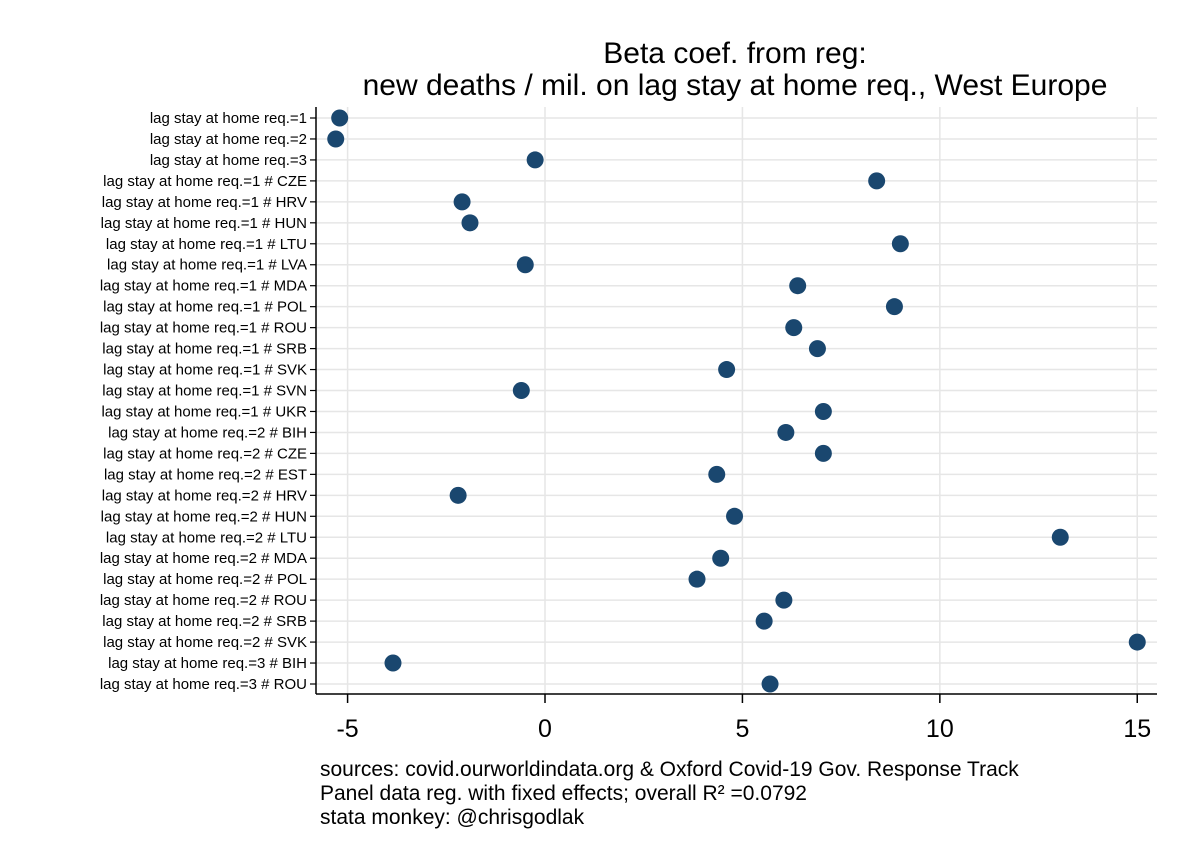 Image resolution: width=1188 pixels, height=864 pixels. What do you see at coordinates (545, 729) in the screenshot?
I see `x-tick-label: 0` at bounding box center [545, 729].